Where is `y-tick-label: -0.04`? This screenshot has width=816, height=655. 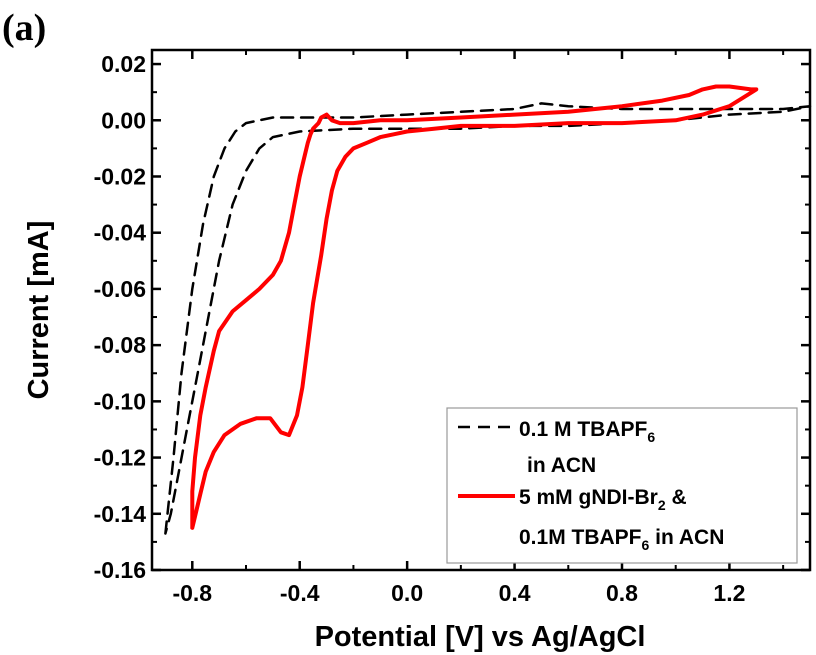
y-tick-label: -0.04 is located at coordinates (120, 233).